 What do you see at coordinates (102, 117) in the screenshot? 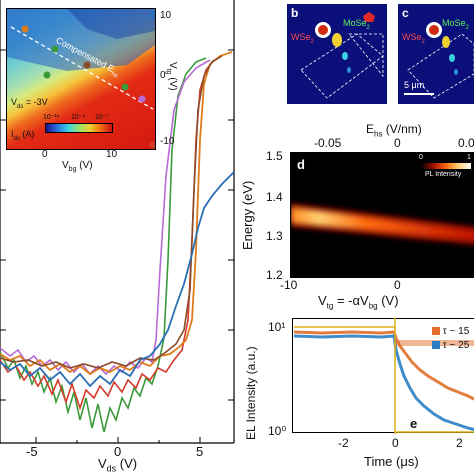
I see `inset-a-cb-tick-3: 10⁻⁷` at bounding box center [102, 117].